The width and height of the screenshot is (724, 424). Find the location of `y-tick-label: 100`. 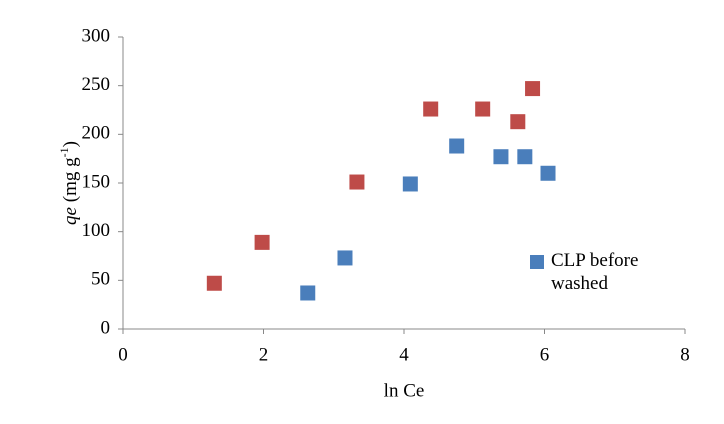

y-tick-label: 100 is located at coordinates (96, 230).